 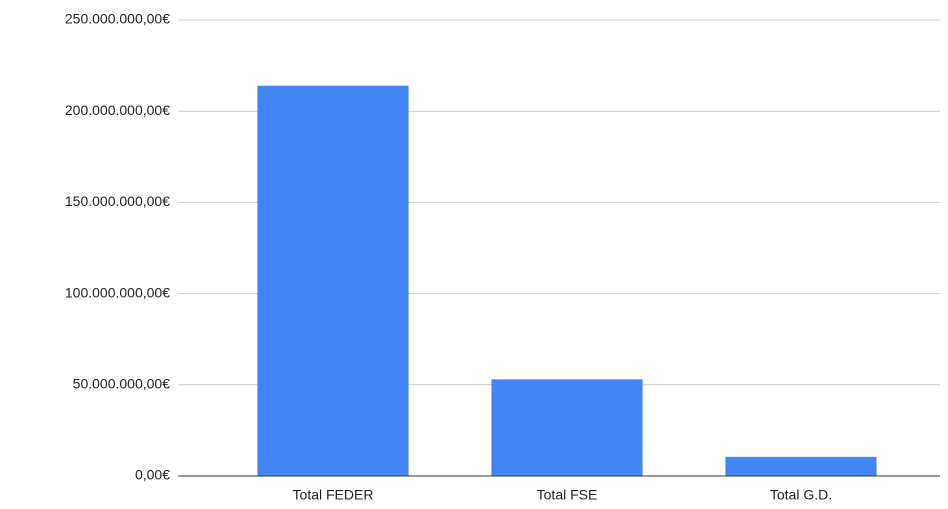 I want to click on x-tick-label: Total G.D., so click(x=801, y=495).